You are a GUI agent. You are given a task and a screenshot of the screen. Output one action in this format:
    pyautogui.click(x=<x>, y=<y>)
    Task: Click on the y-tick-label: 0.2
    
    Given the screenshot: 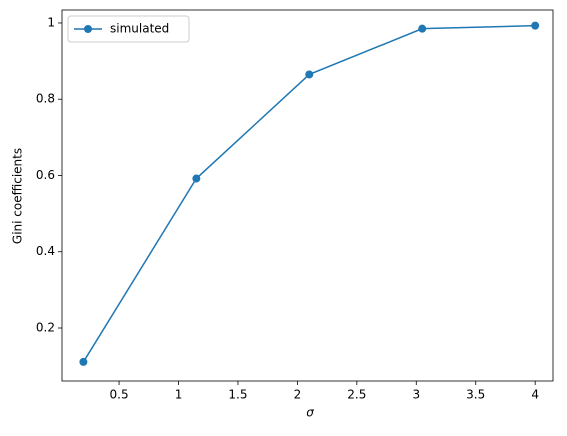 What is the action you would take?
    pyautogui.click(x=45, y=328)
    